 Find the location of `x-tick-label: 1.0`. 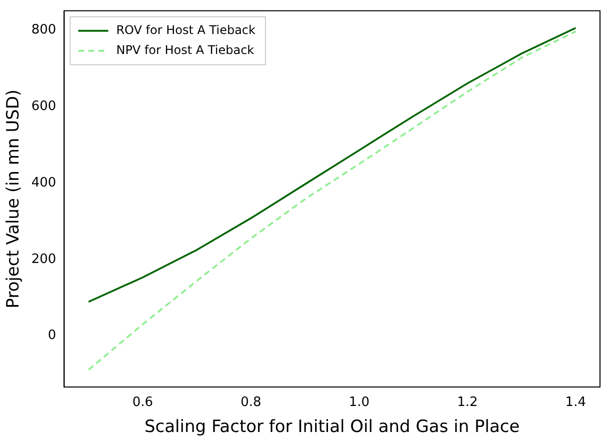

x-tick-label: 1.0 is located at coordinates (359, 402).